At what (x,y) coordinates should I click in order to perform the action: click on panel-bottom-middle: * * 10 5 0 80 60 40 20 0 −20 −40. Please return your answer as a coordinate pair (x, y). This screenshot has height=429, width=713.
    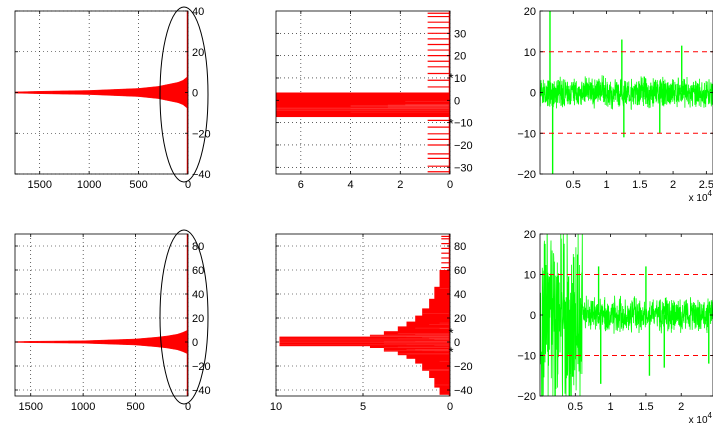
    Looking at the image, I should click on (371, 323).